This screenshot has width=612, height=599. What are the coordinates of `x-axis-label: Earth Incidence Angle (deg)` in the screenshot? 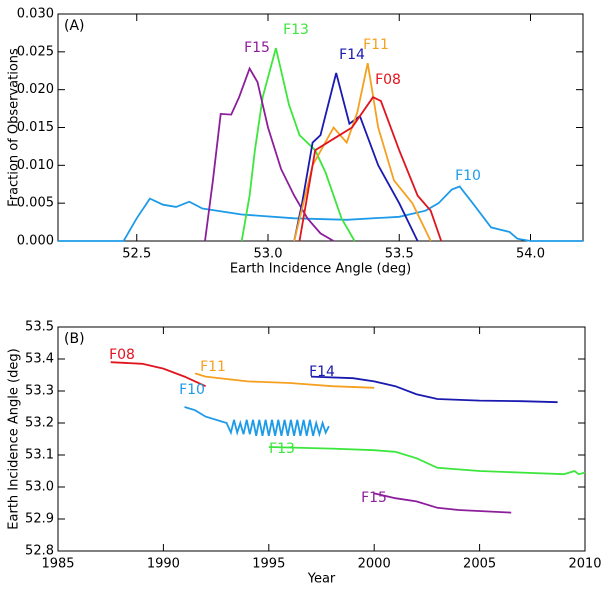 It's located at (320, 269).